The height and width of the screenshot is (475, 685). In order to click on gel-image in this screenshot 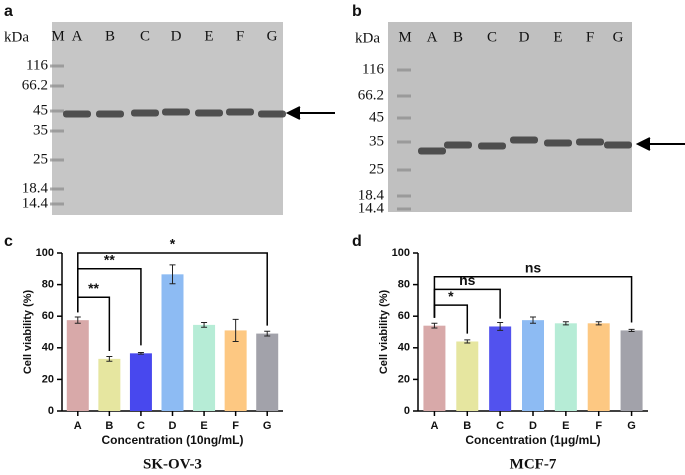, I will do `click(167, 118)`.